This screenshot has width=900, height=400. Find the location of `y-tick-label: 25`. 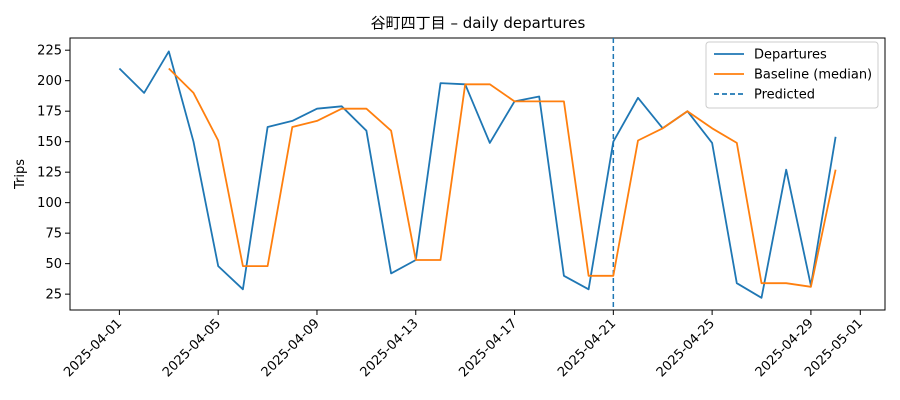

y-tick-label: 25 is located at coordinates (53, 295).